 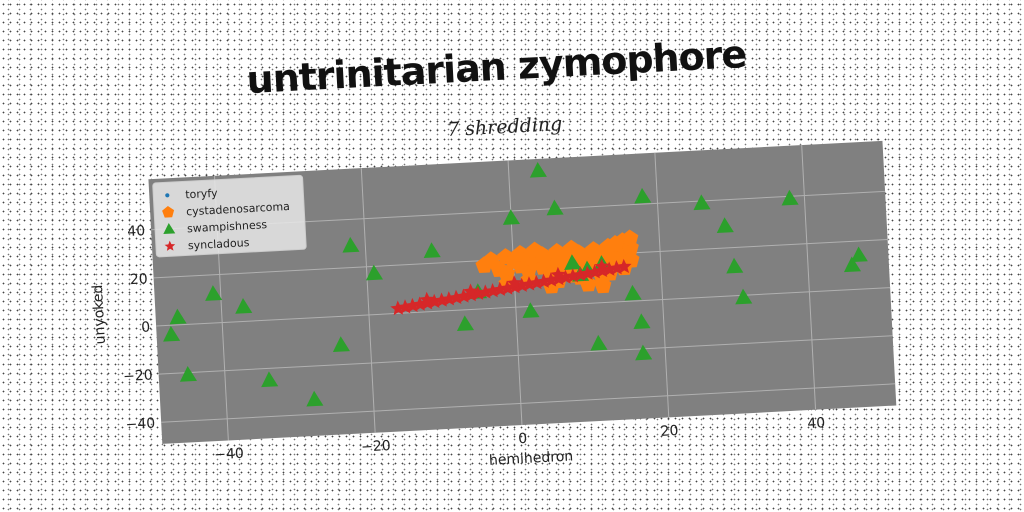 I want to click on x-tick-label: 20, so click(x=669, y=431).